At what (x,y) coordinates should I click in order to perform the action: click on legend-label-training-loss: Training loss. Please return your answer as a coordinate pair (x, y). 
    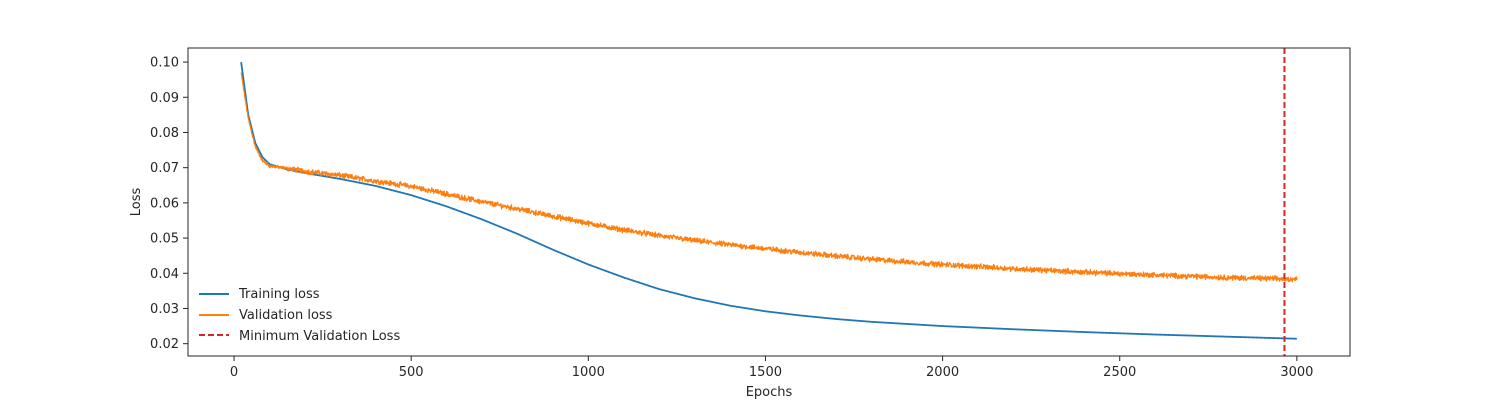
    Looking at the image, I should click on (279, 294).